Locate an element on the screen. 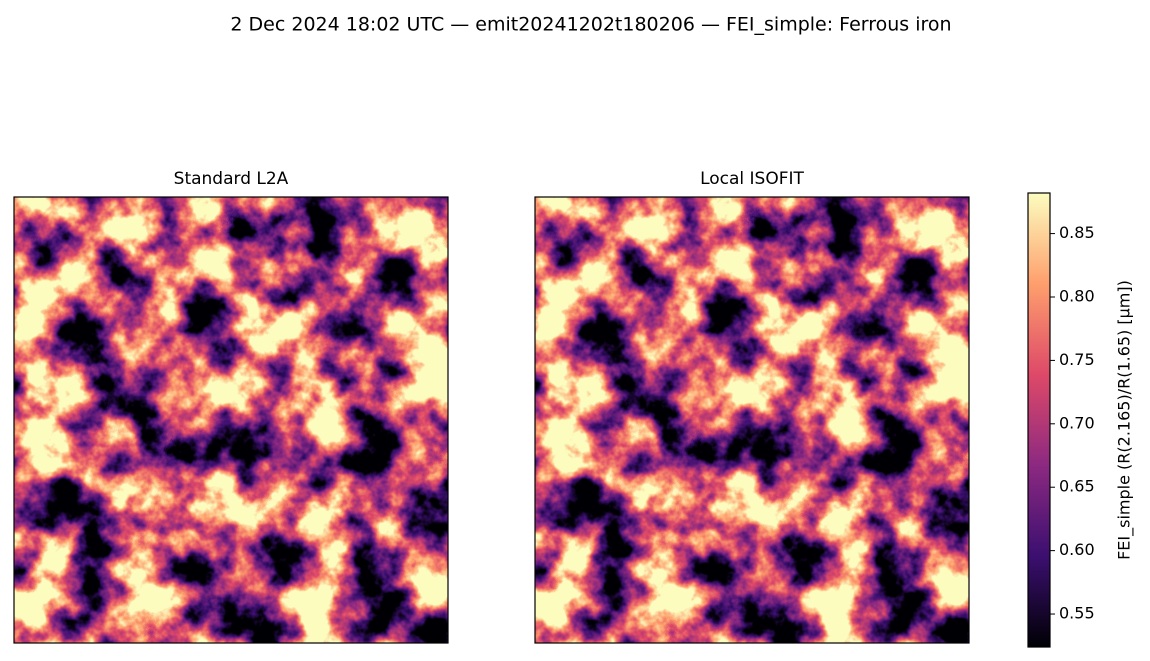  colorbar-tick-label: 0.55 is located at coordinates (1077, 613).